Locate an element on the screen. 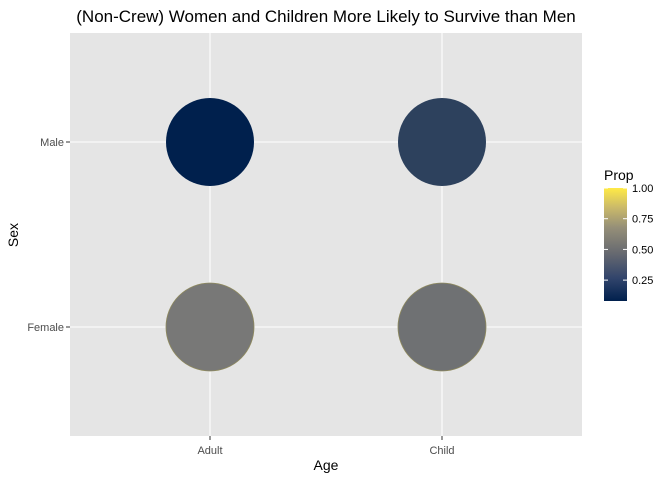  legend: Prop 1.00 0.75 0.50 0.25 is located at coordinates (628, 234).